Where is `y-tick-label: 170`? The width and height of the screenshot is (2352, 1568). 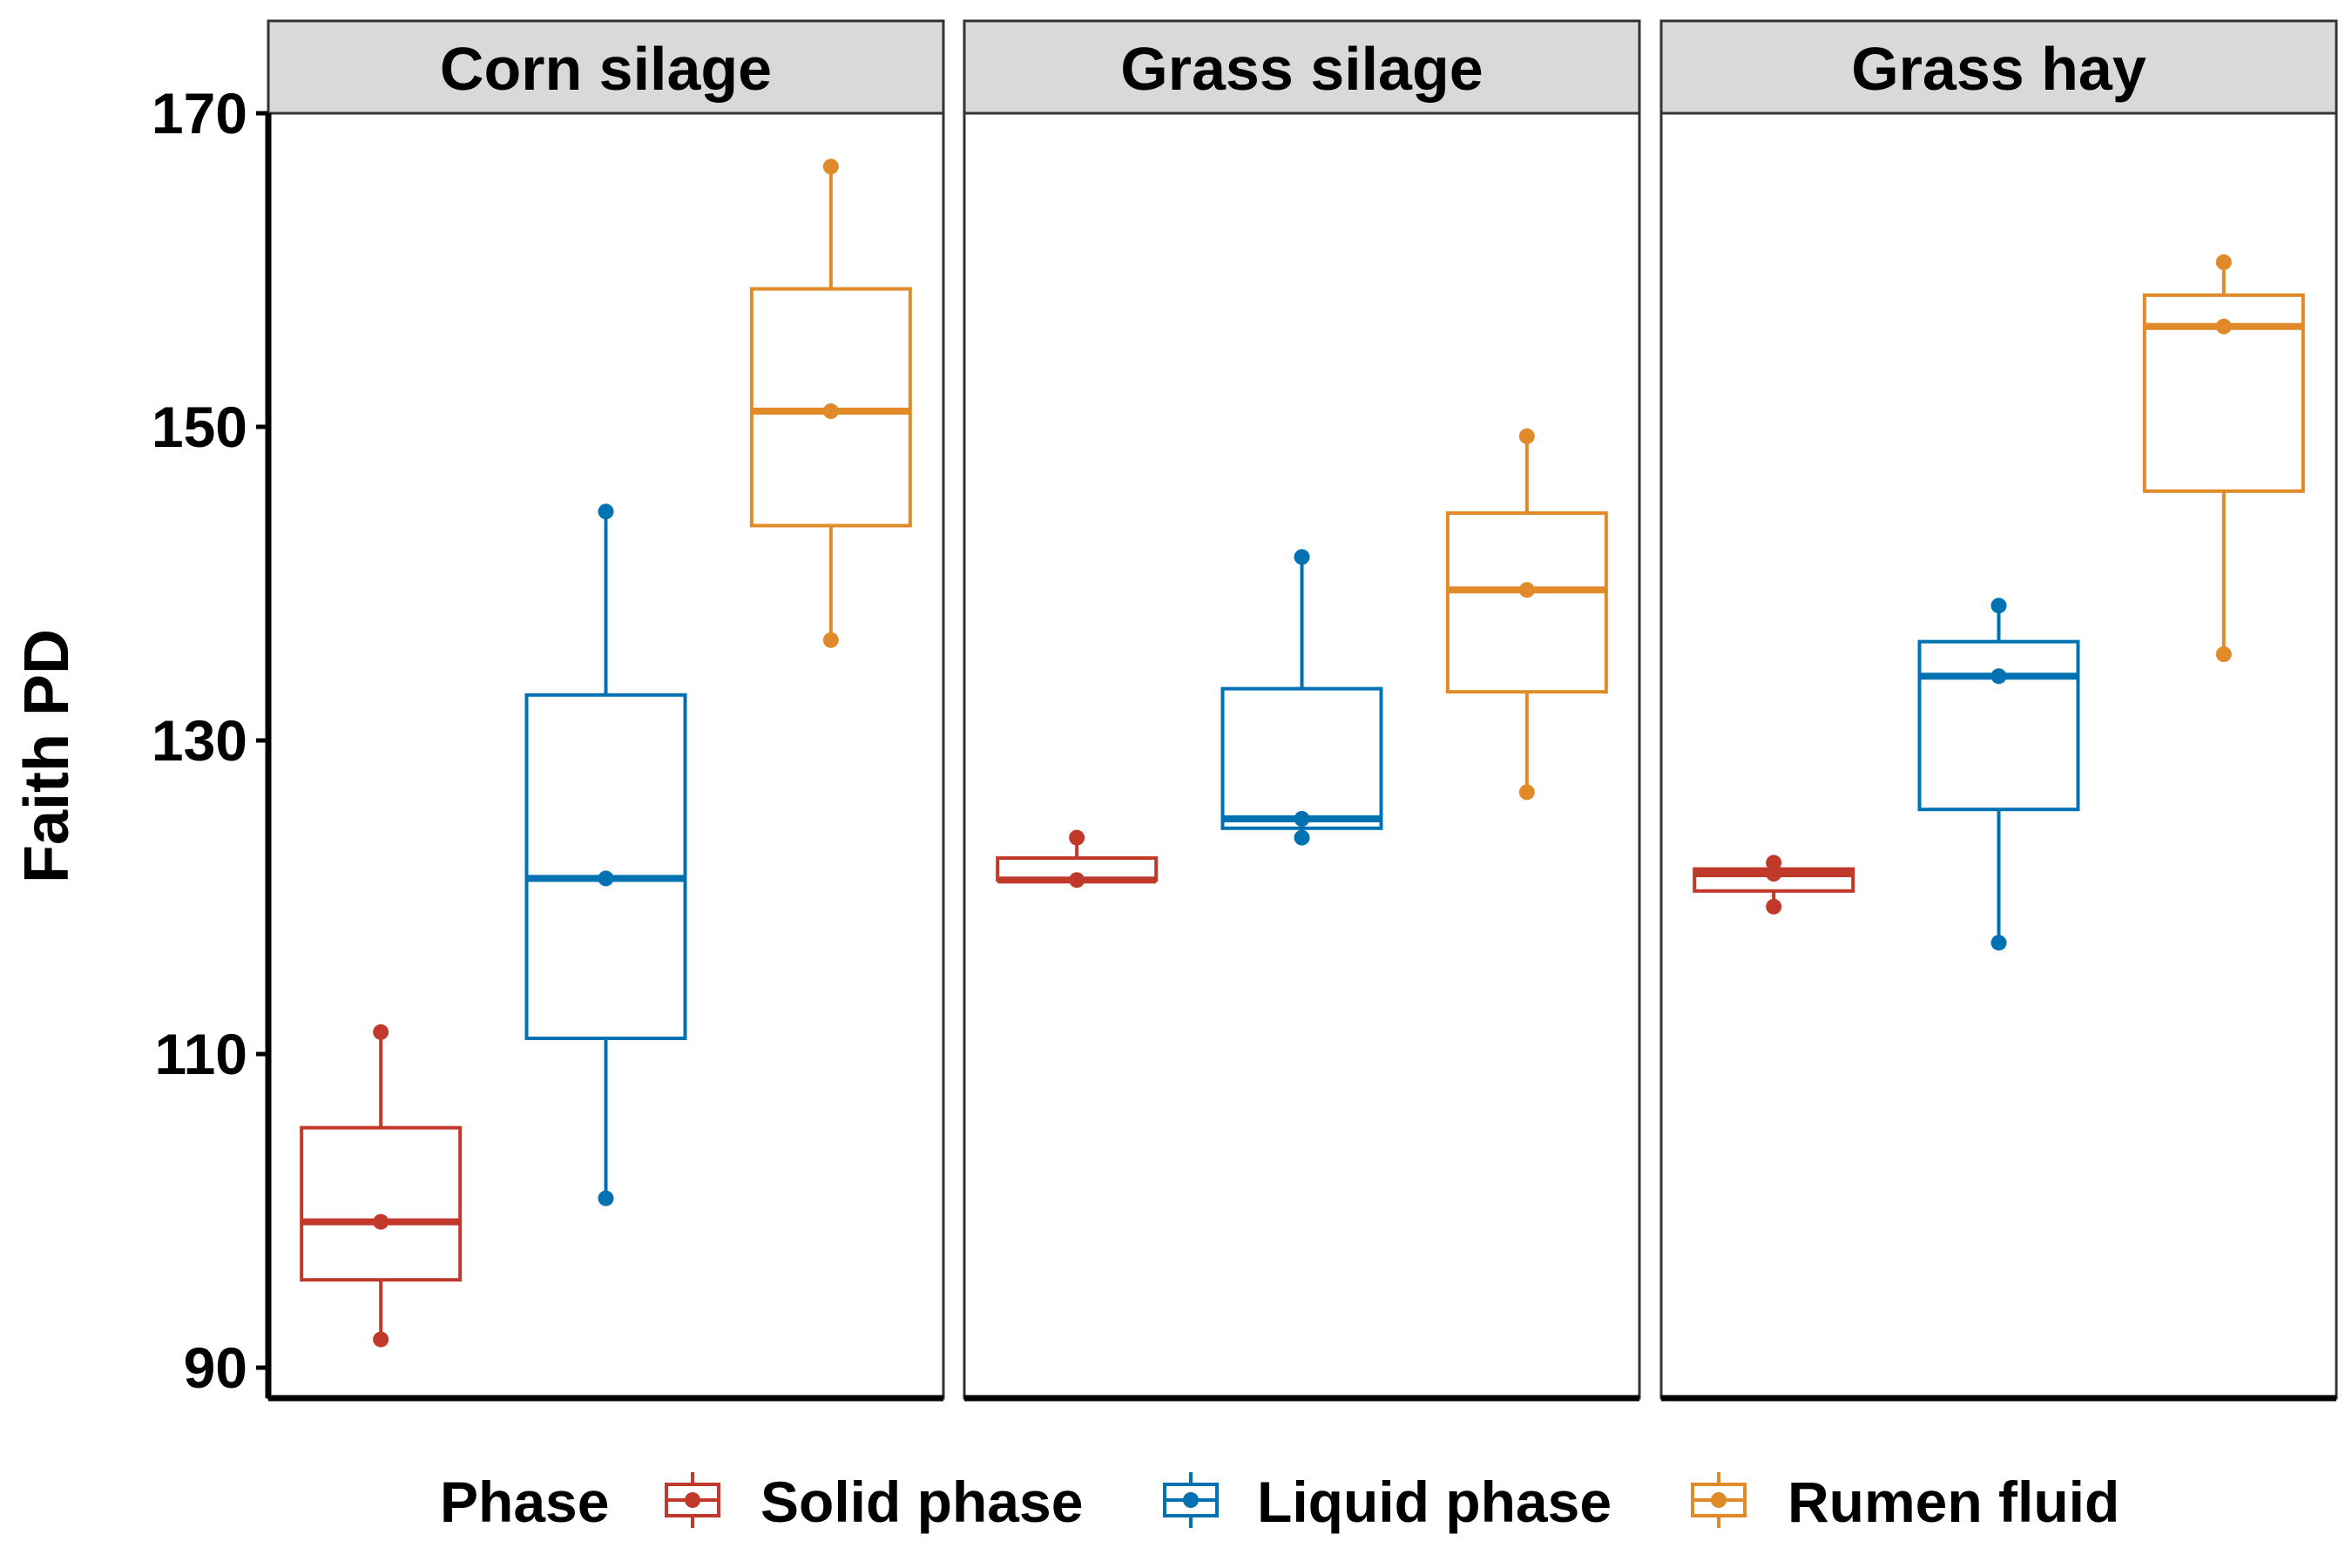 y-tick-label: 170 is located at coordinates (199, 113).